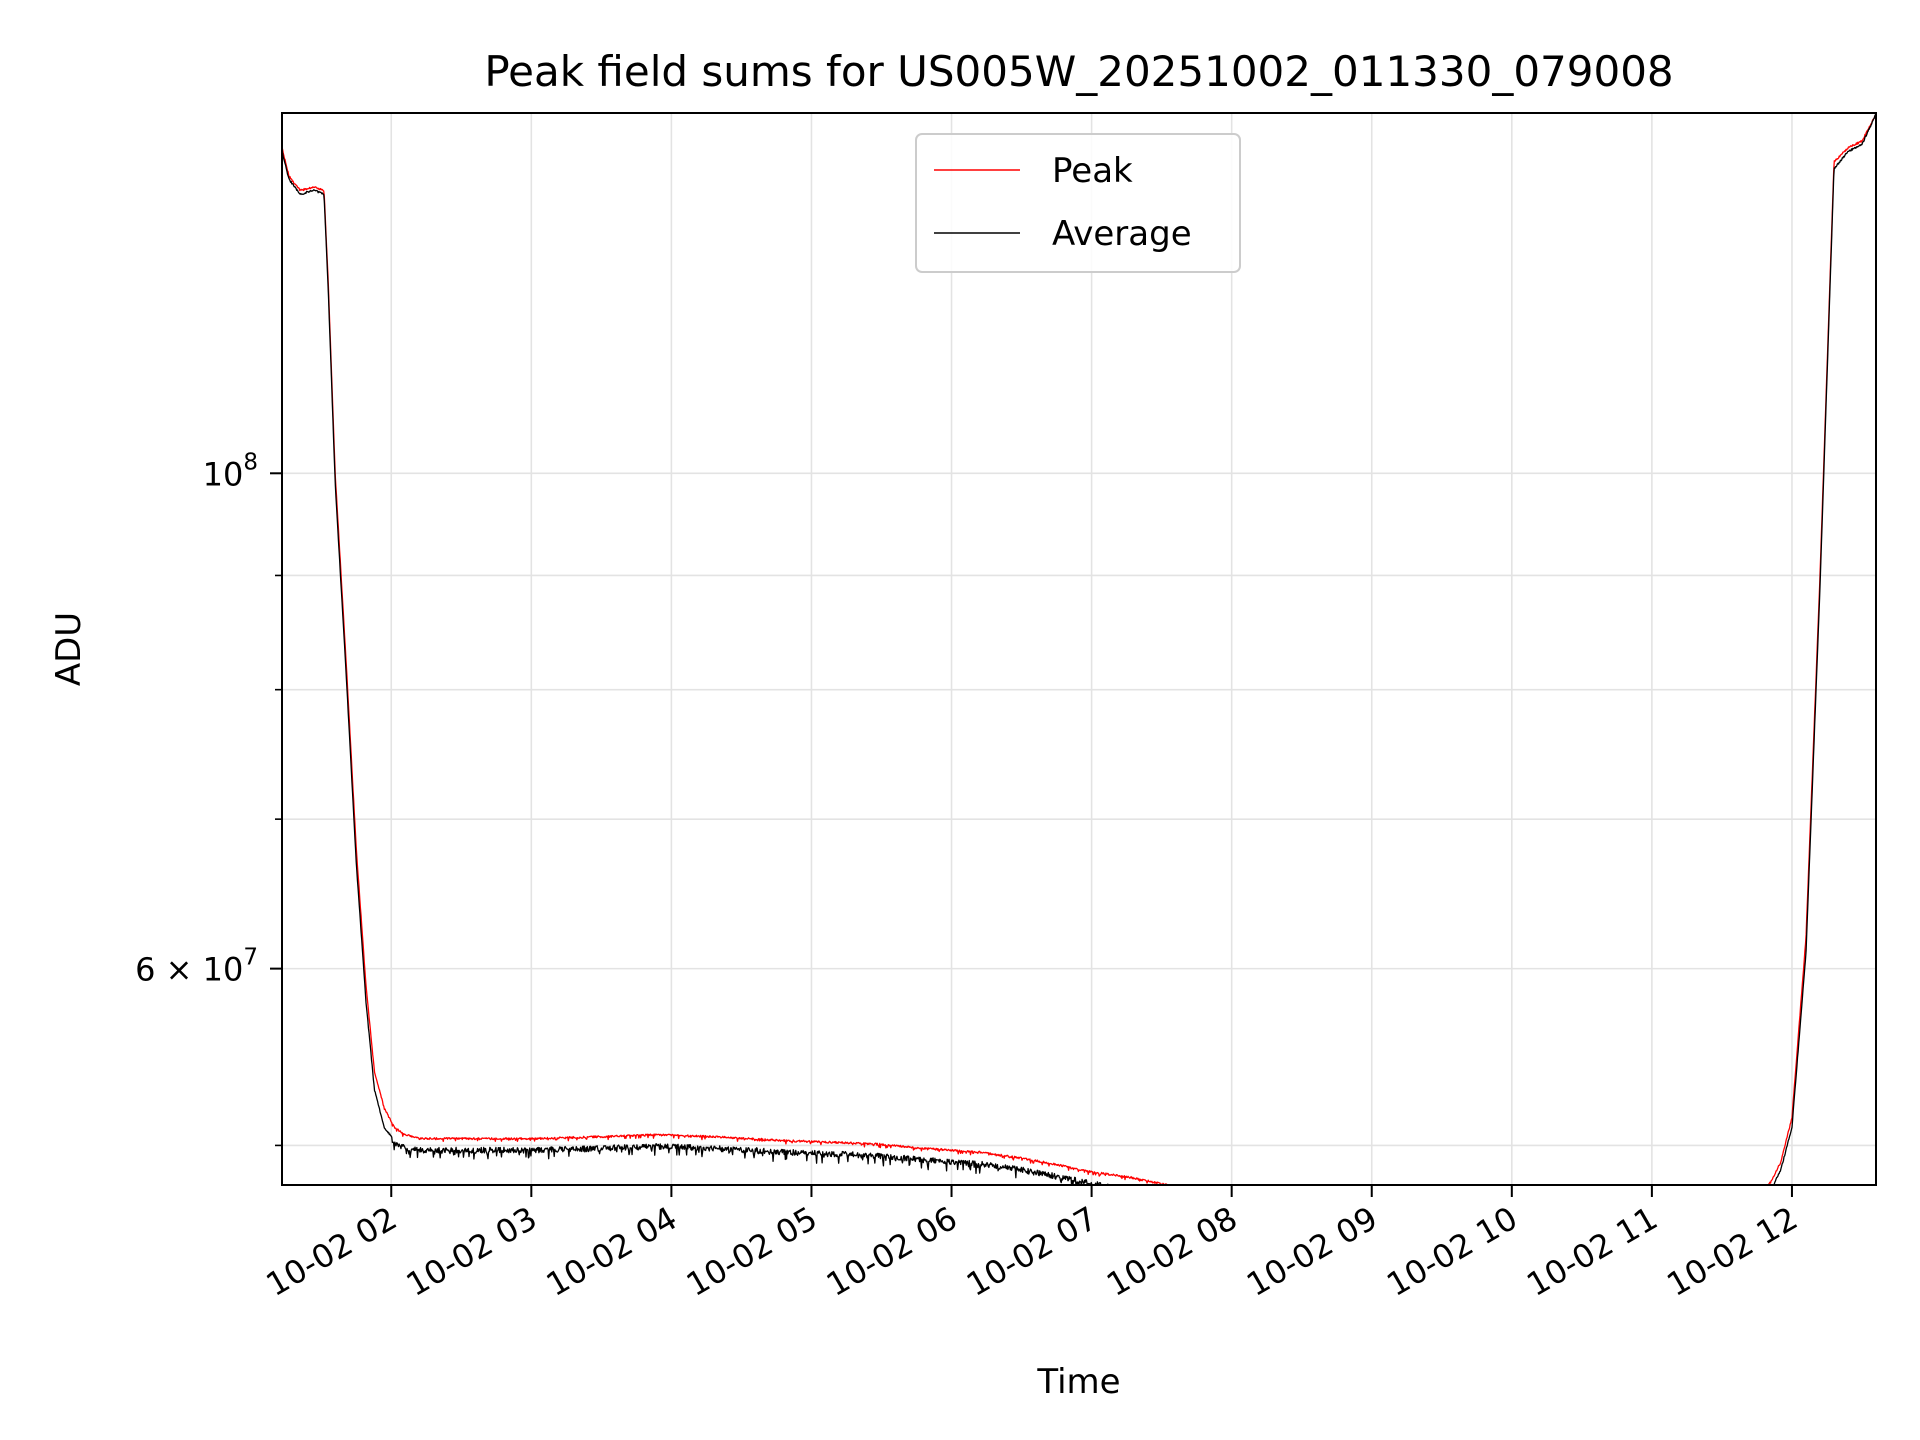 The width and height of the screenshot is (1920, 1440). What do you see at coordinates (69, 649) in the screenshot?
I see `y-axis-label: ADU` at bounding box center [69, 649].